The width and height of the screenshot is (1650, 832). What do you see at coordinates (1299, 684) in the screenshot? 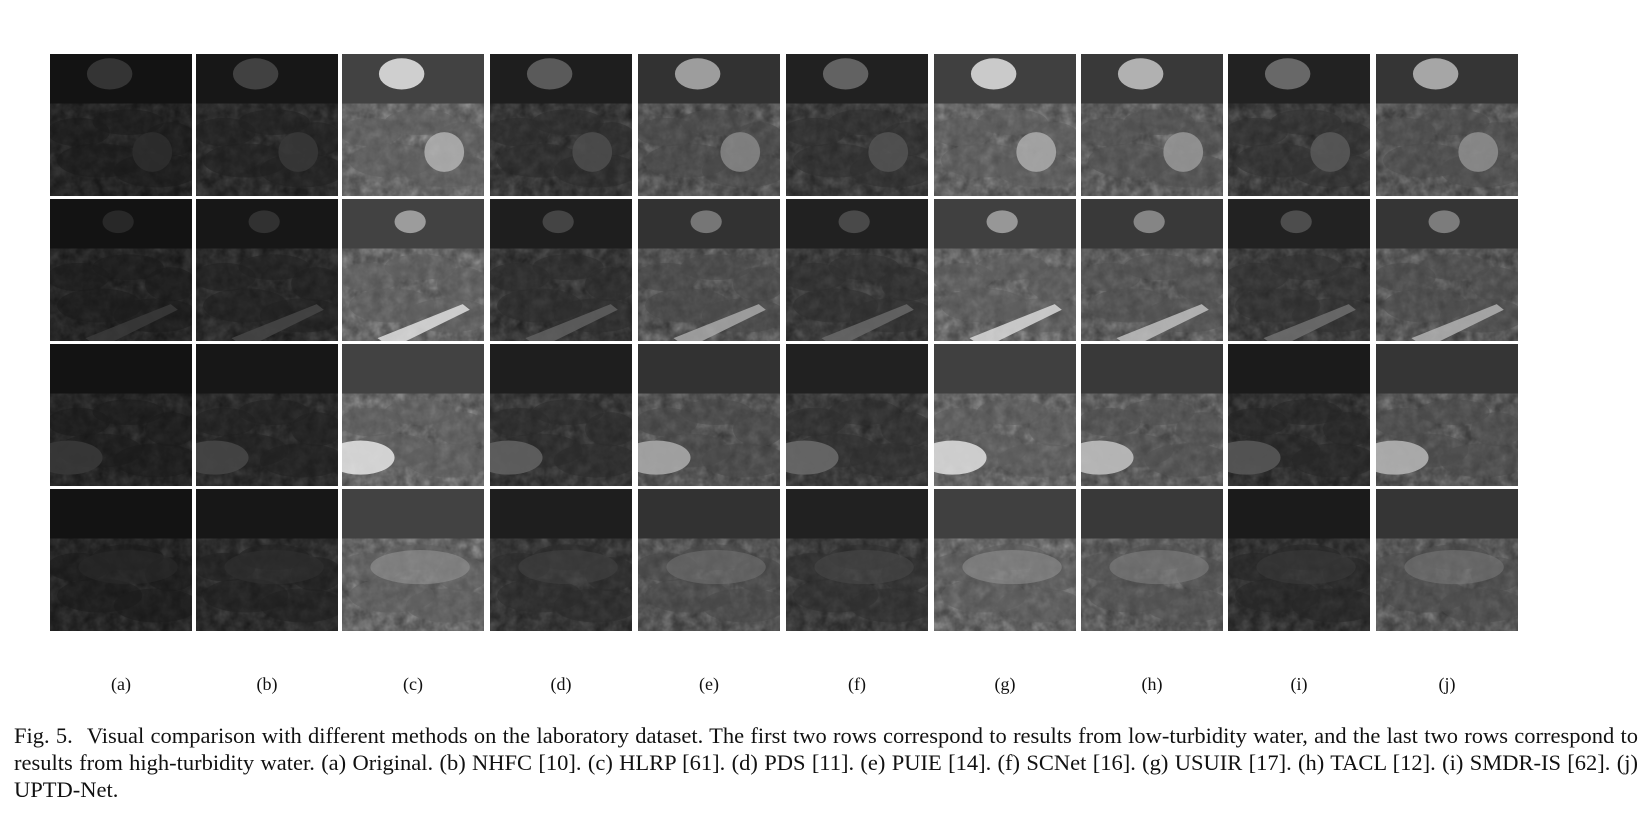
I see `column-label: (i)` at bounding box center [1299, 684].